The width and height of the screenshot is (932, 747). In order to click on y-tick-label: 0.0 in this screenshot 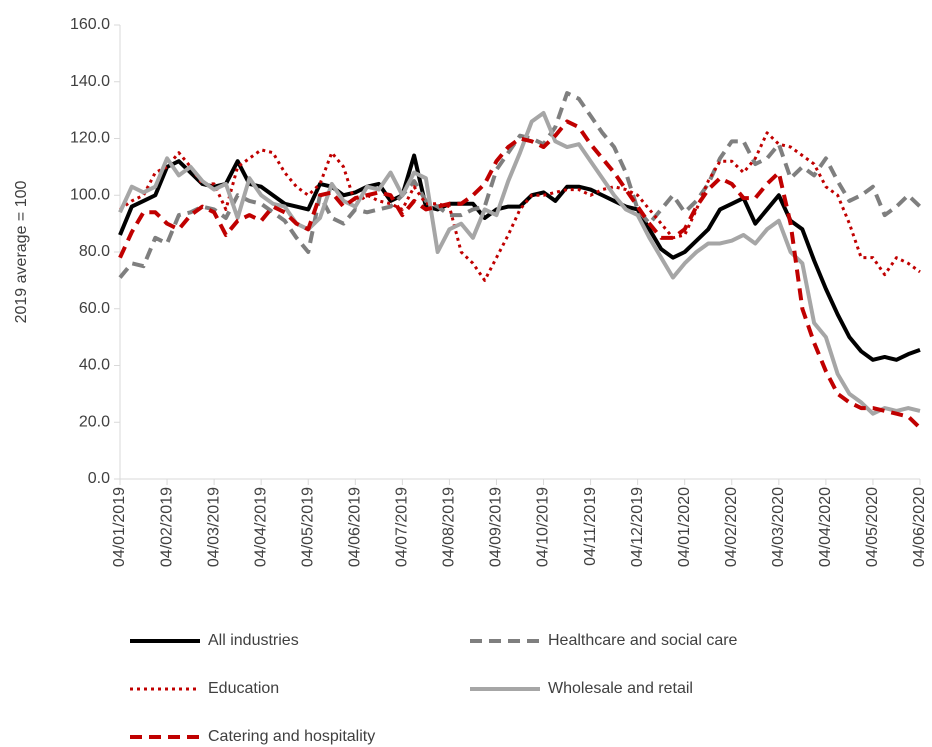, I will do `click(99, 478)`.